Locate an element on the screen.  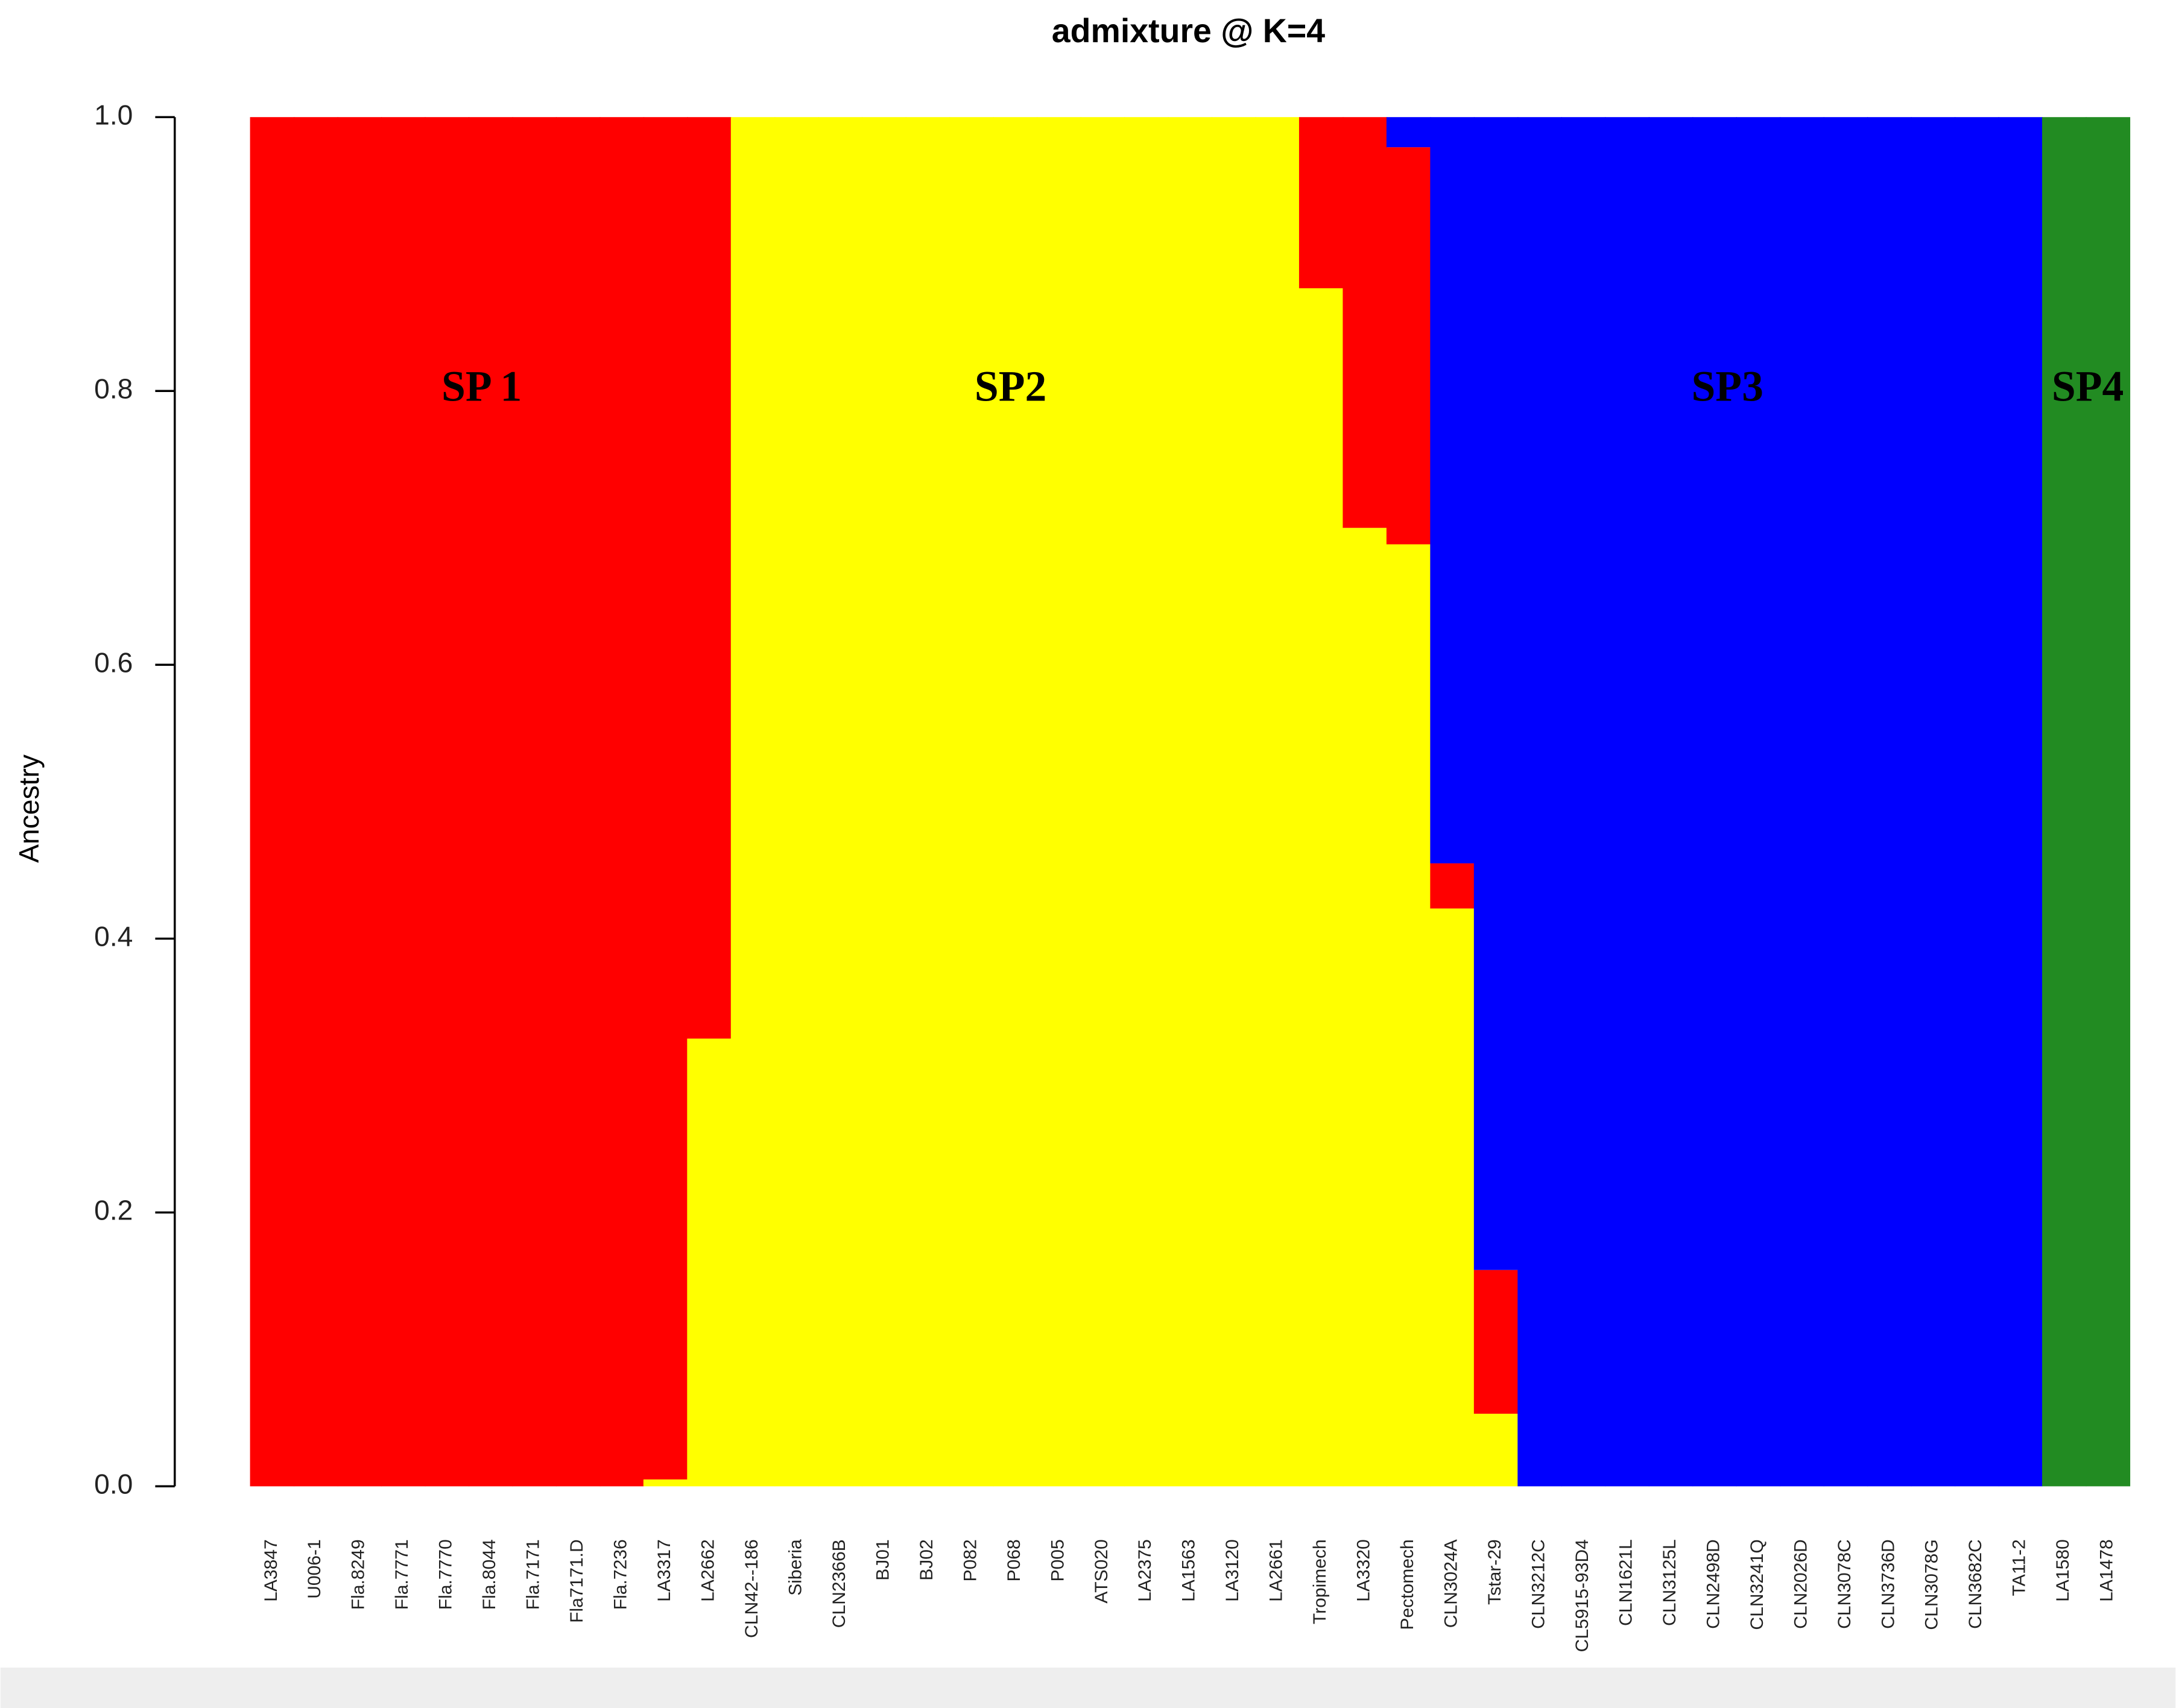
x-tick-label: CLN3125L is located at coordinates (1670, 1582).